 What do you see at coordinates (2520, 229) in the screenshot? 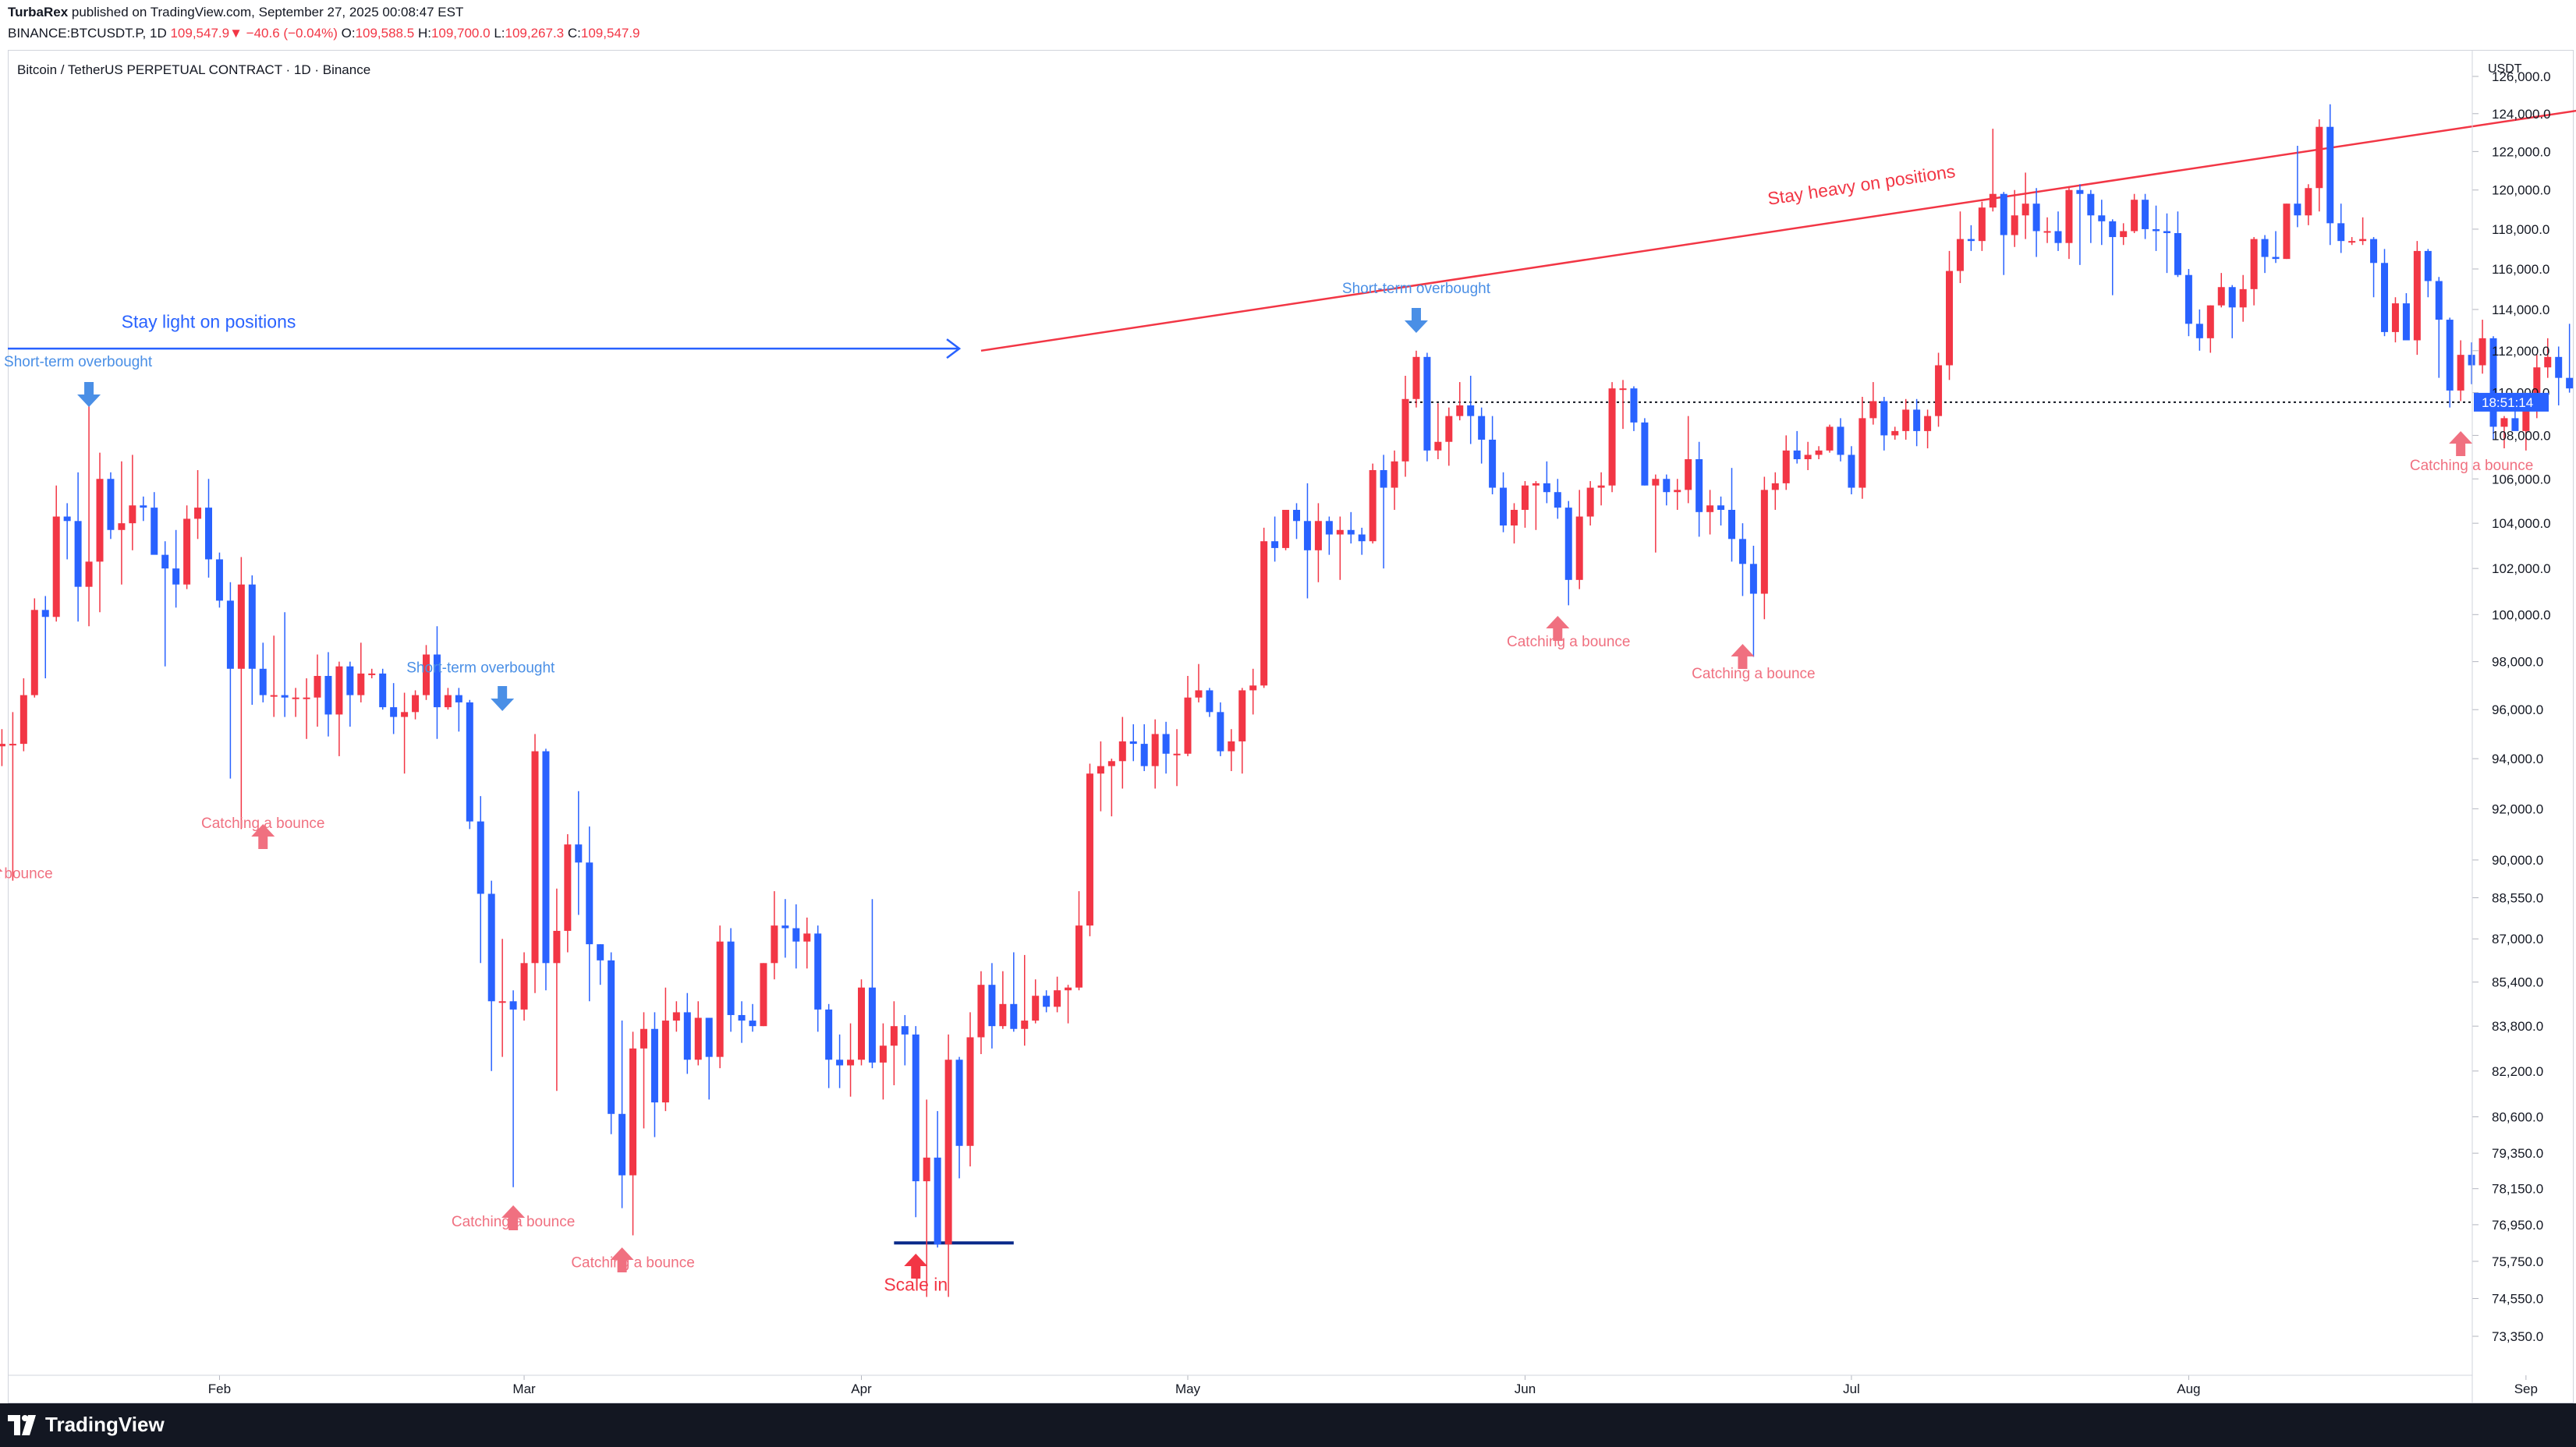
I see `y-tick-label: 118,000.0` at bounding box center [2520, 229].